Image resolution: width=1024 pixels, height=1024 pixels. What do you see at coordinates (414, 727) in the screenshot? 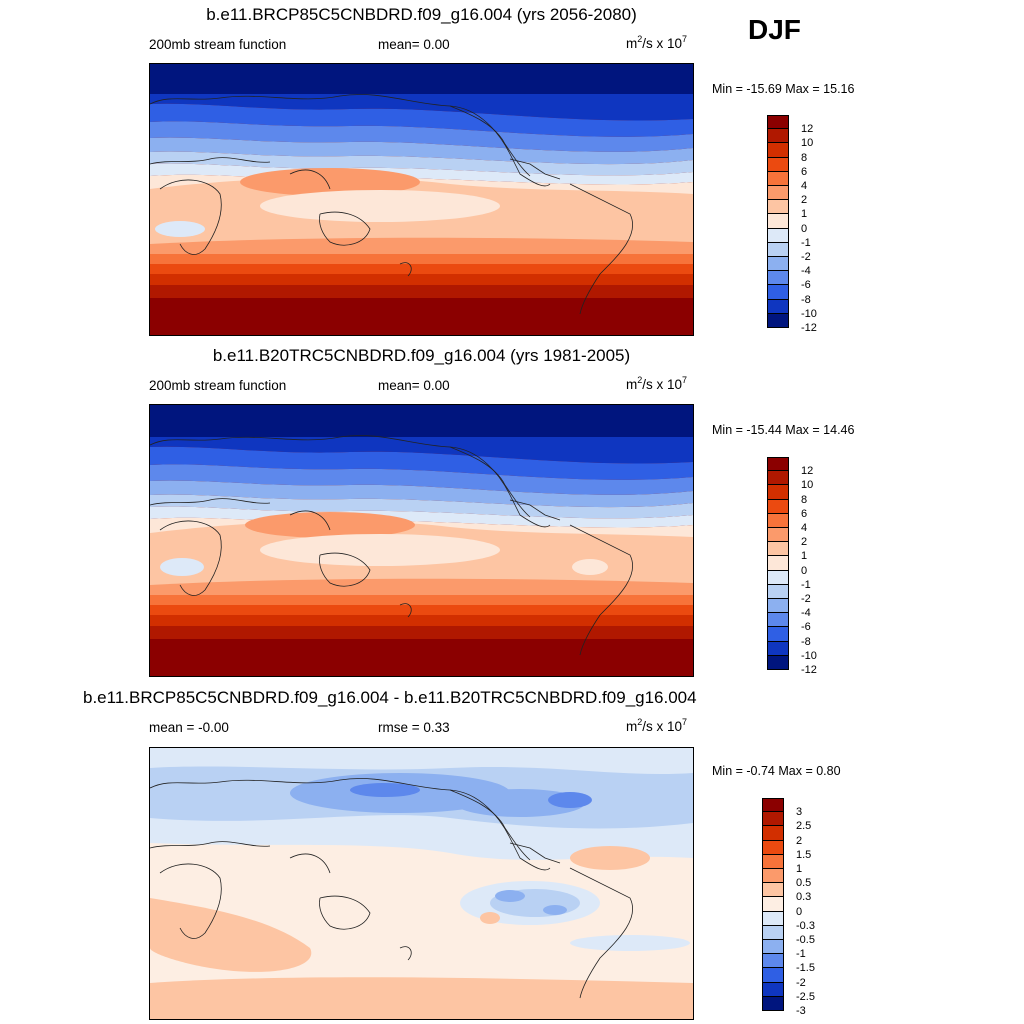
I see `panel-3-rmse-label: rmse = 0.33` at bounding box center [414, 727].